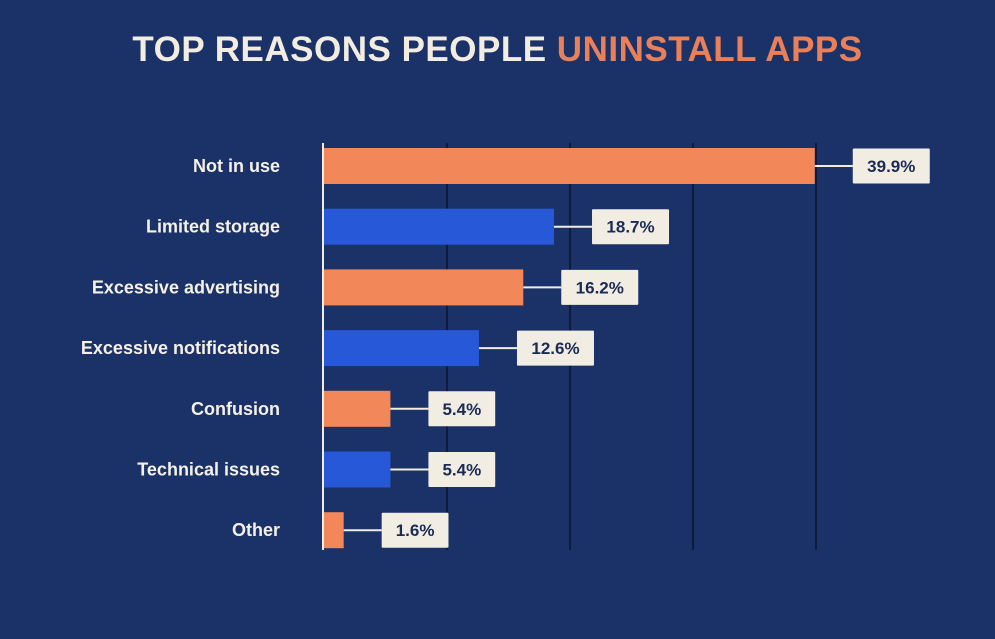 The image size is (995, 639). Describe the element at coordinates (186, 287) in the screenshot. I see `category-label: Excessive advertising` at that location.